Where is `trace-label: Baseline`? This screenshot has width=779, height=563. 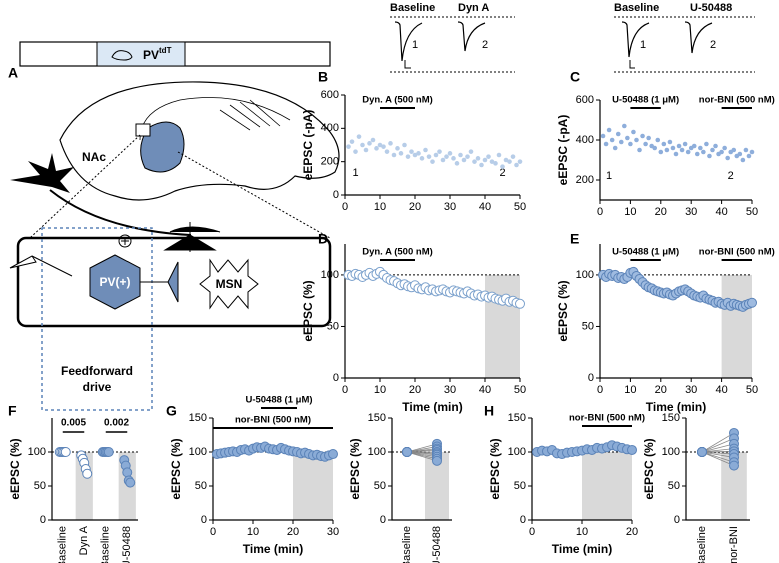 trace-label: Baseline is located at coordinates (412, 8).